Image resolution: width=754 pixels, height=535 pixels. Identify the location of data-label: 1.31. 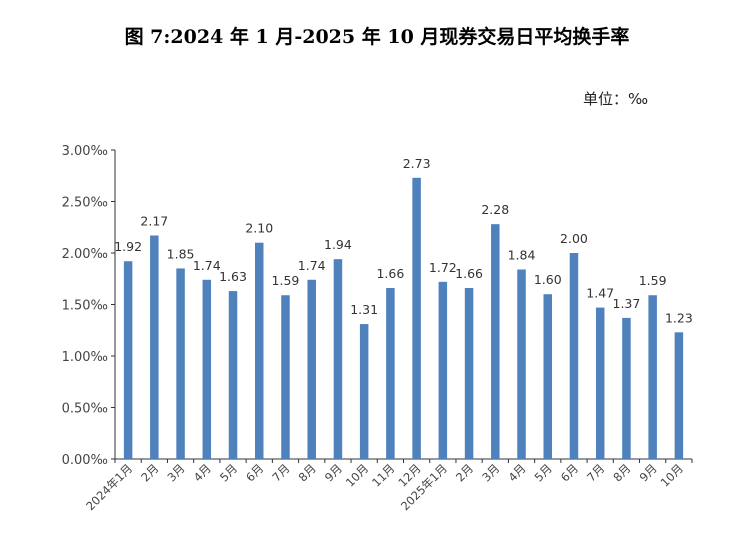
(364, 309).